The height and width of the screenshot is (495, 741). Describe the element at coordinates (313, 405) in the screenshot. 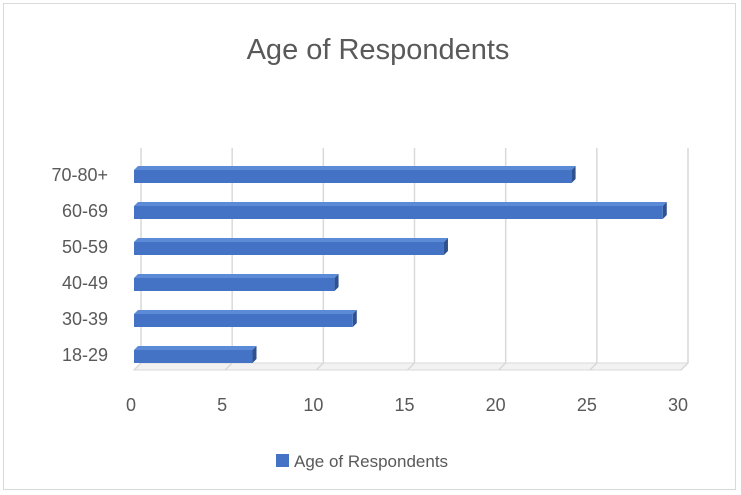

I see `x-tick-label: 10` at that location.